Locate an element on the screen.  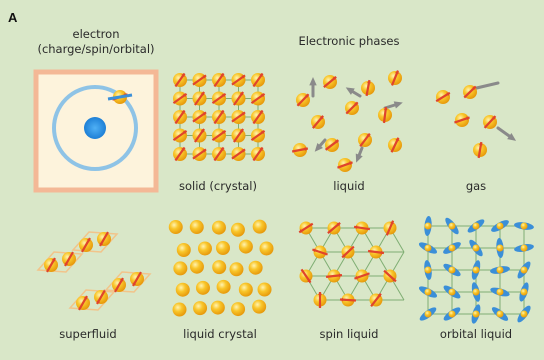
cooper-pair-box is located at coordinates (95, 242).